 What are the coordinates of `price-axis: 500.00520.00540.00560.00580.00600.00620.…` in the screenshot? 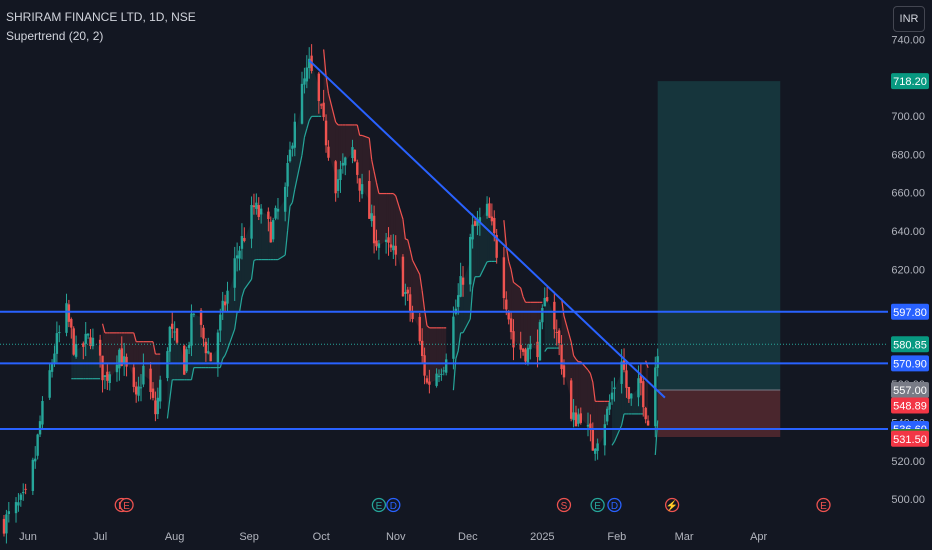 It's located at (910, 270).